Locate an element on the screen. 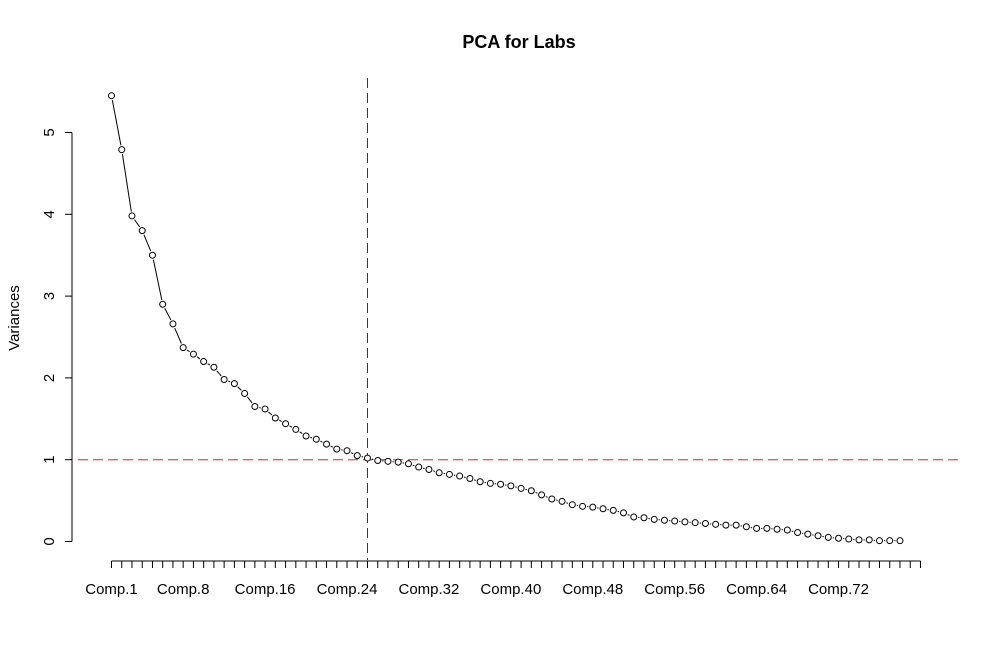 The image size is (1000, 658). chart-title: PCA for Labs is located at coordinates (518, 42).